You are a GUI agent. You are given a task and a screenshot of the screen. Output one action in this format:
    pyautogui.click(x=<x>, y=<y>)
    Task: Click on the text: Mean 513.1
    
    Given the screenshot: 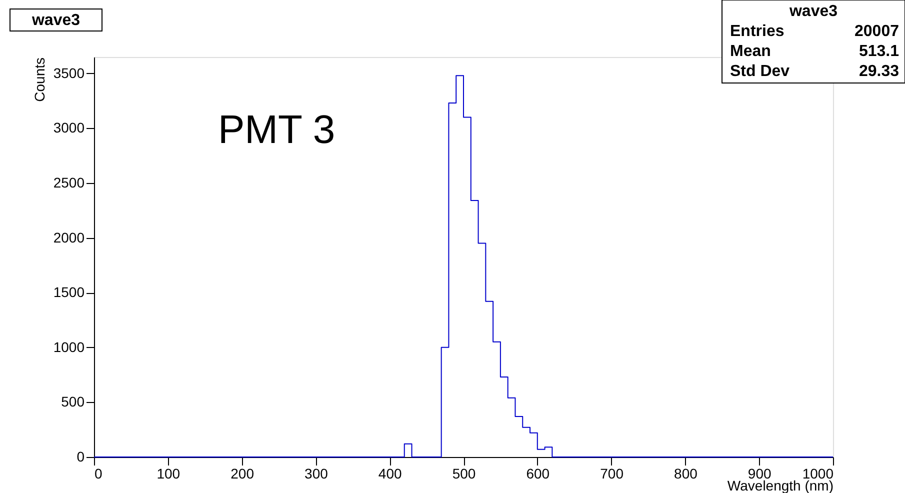 What is the action you would take?
    pyautogui.click(x=814, y=51)
    